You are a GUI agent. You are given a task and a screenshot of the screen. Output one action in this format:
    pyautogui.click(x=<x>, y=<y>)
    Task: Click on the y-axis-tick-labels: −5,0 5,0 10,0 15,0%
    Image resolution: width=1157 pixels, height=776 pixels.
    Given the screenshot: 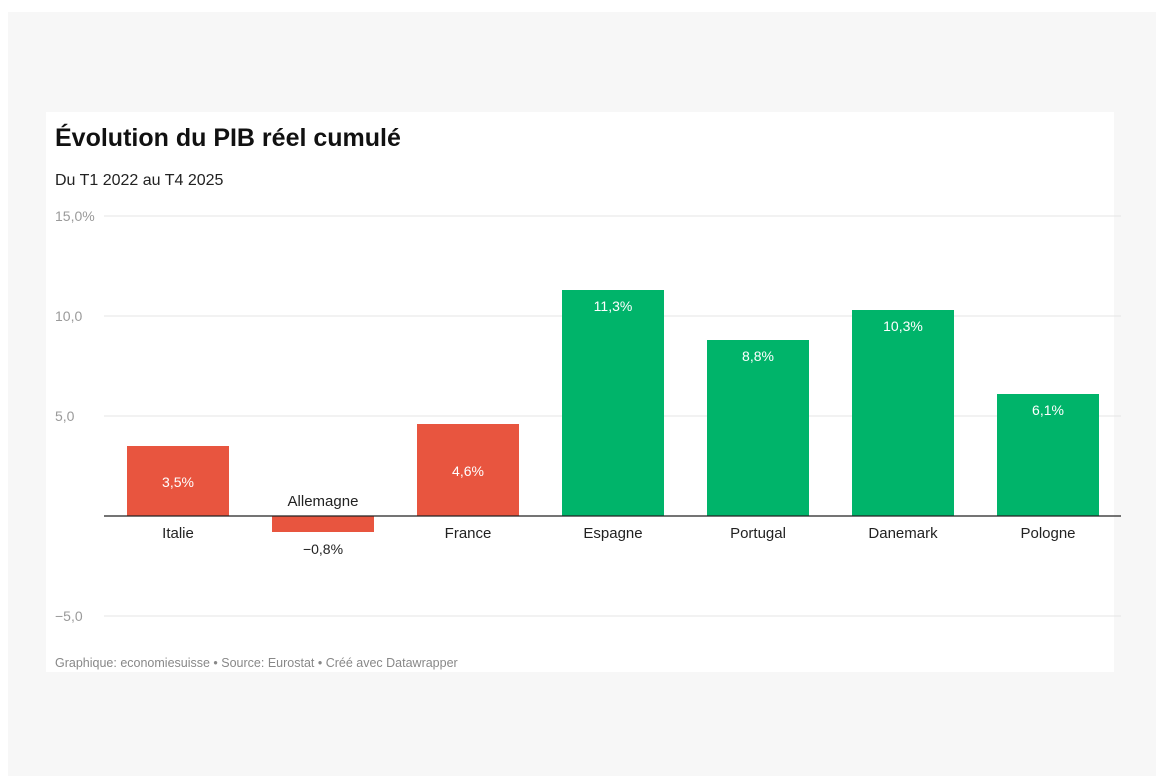 What is the action you would take?
    pyautogui.click(x=75, y=416)
    